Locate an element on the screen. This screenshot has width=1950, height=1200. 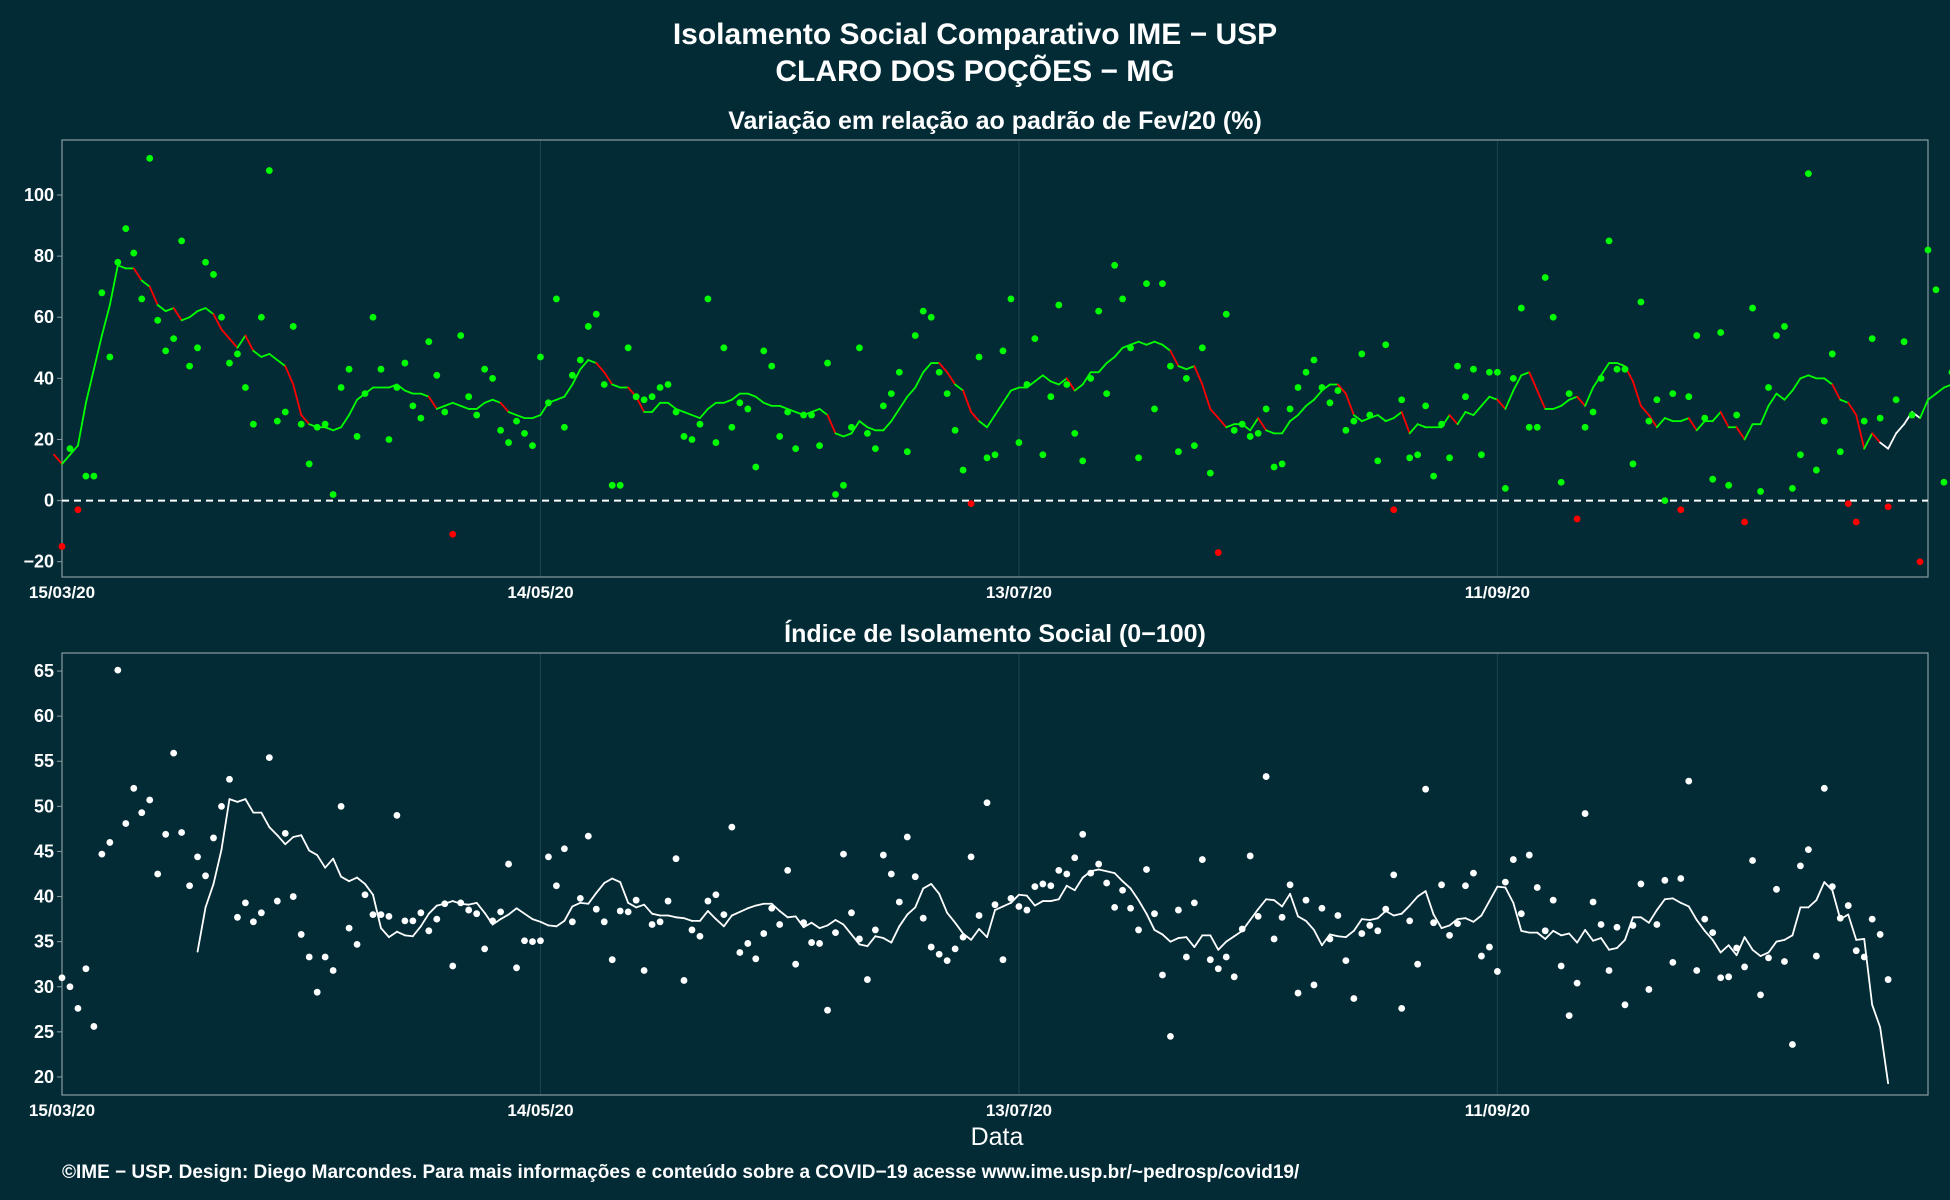
variation-y-tick-label: 0 is located at coordinates (49, 501).